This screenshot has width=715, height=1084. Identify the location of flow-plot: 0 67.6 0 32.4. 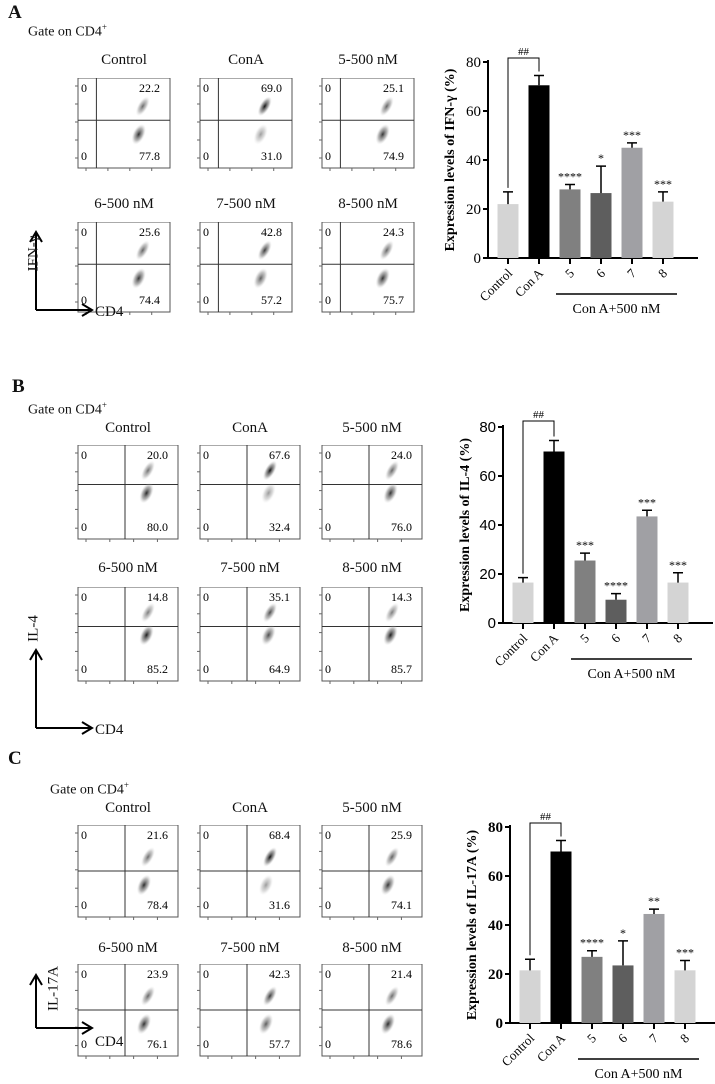
(249, 493).